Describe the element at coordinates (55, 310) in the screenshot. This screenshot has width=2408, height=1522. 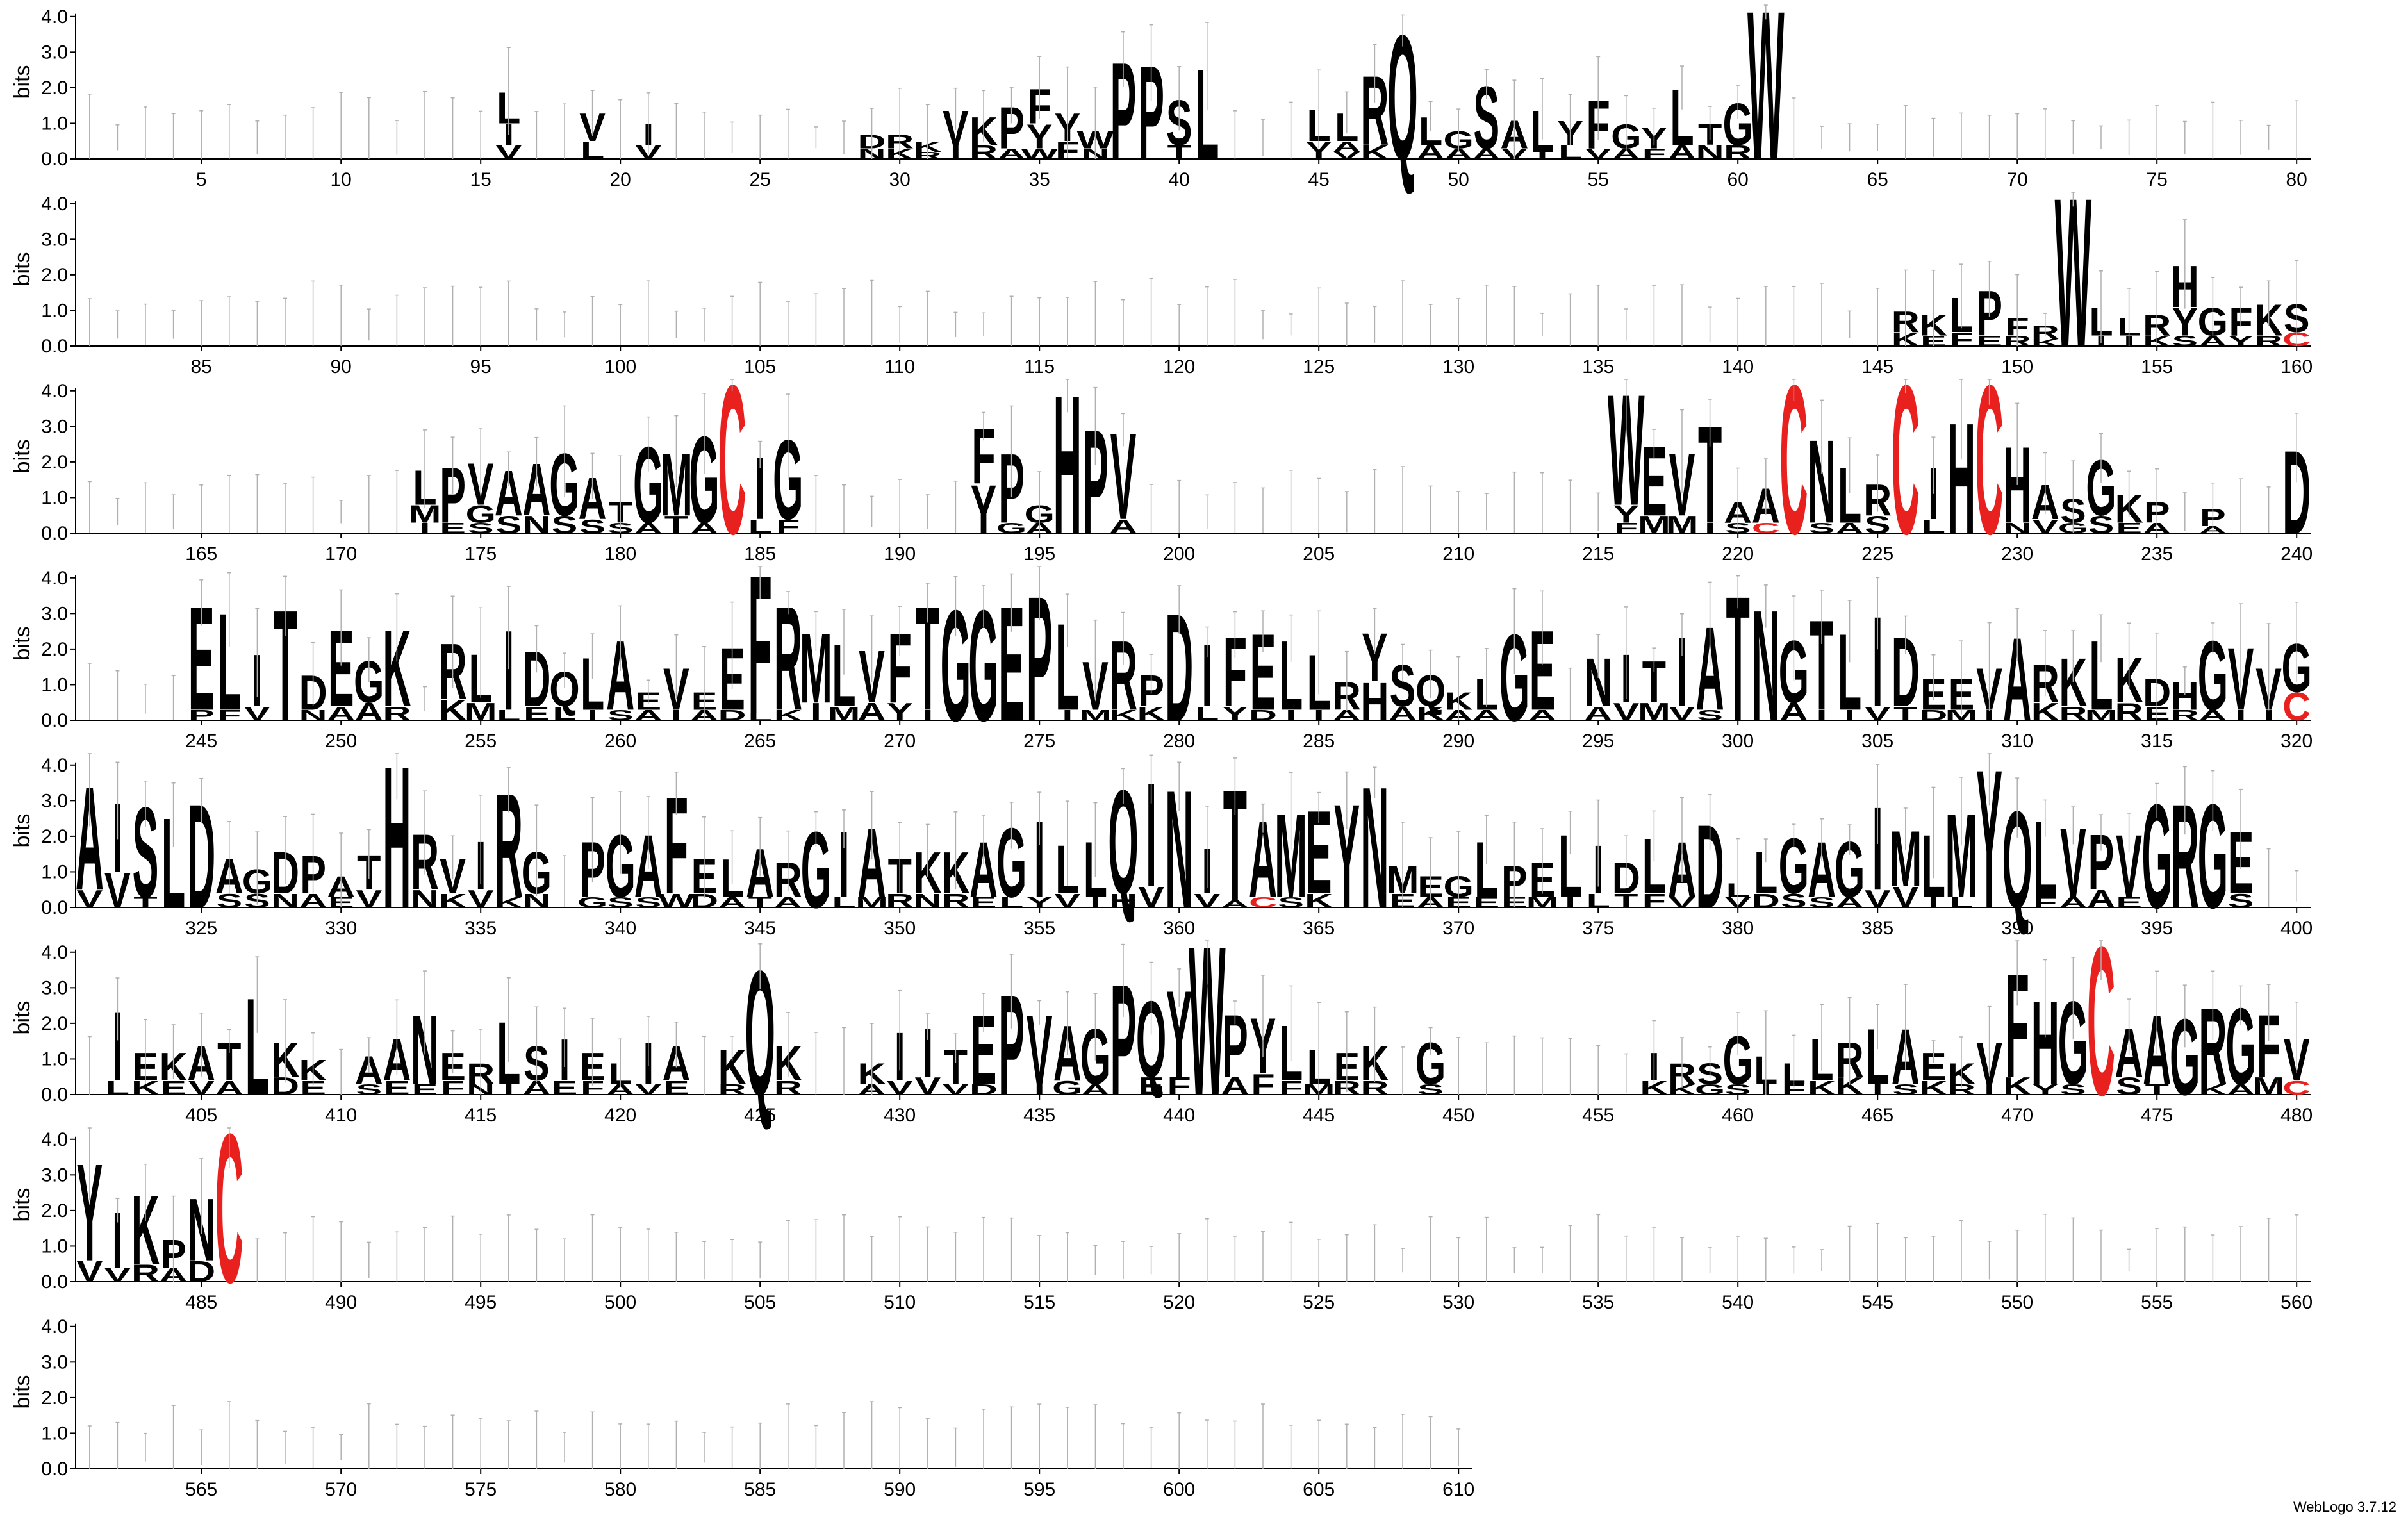
I see `y-tick-label: 1.0` at that location.